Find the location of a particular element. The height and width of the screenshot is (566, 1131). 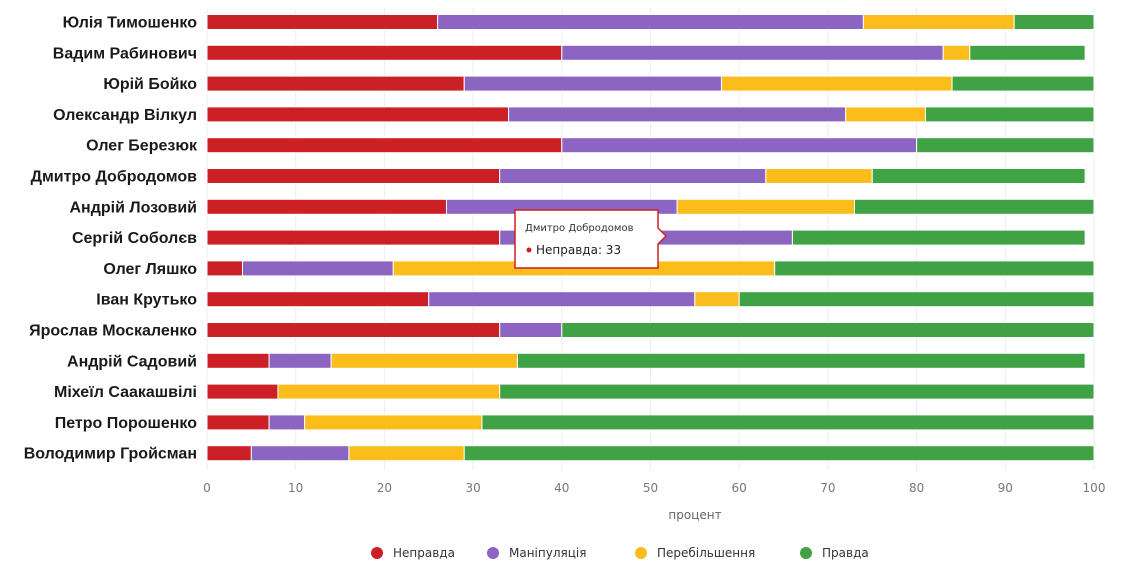

x-tick-label: 0 is located at coordinates (207, 488).